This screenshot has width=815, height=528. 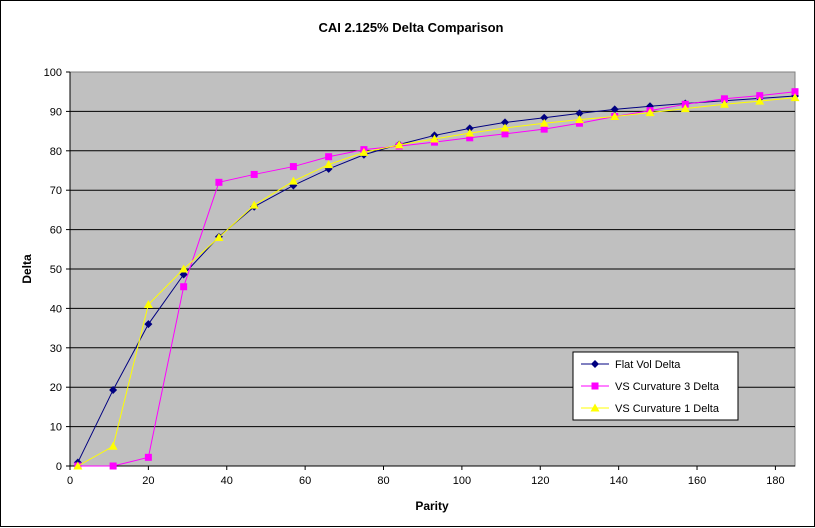 I want to click on y-axis-ticks: 0 10 20 30 40 50 60 70 80 90 100, so click(x=57, y=270).